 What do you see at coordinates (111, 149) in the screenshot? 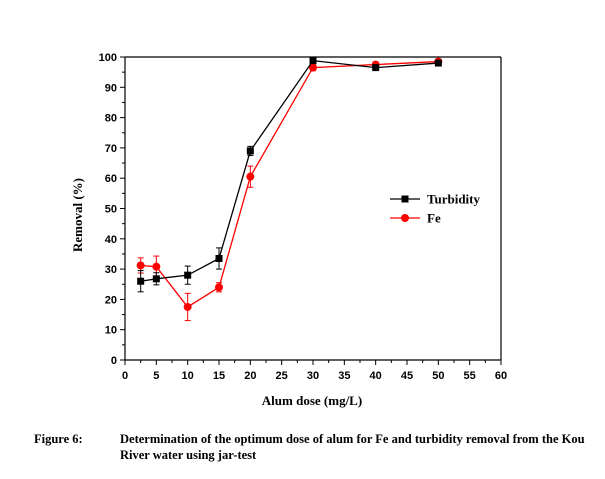
I see `y-tick-label: 70` at bounding box center [111, 149].